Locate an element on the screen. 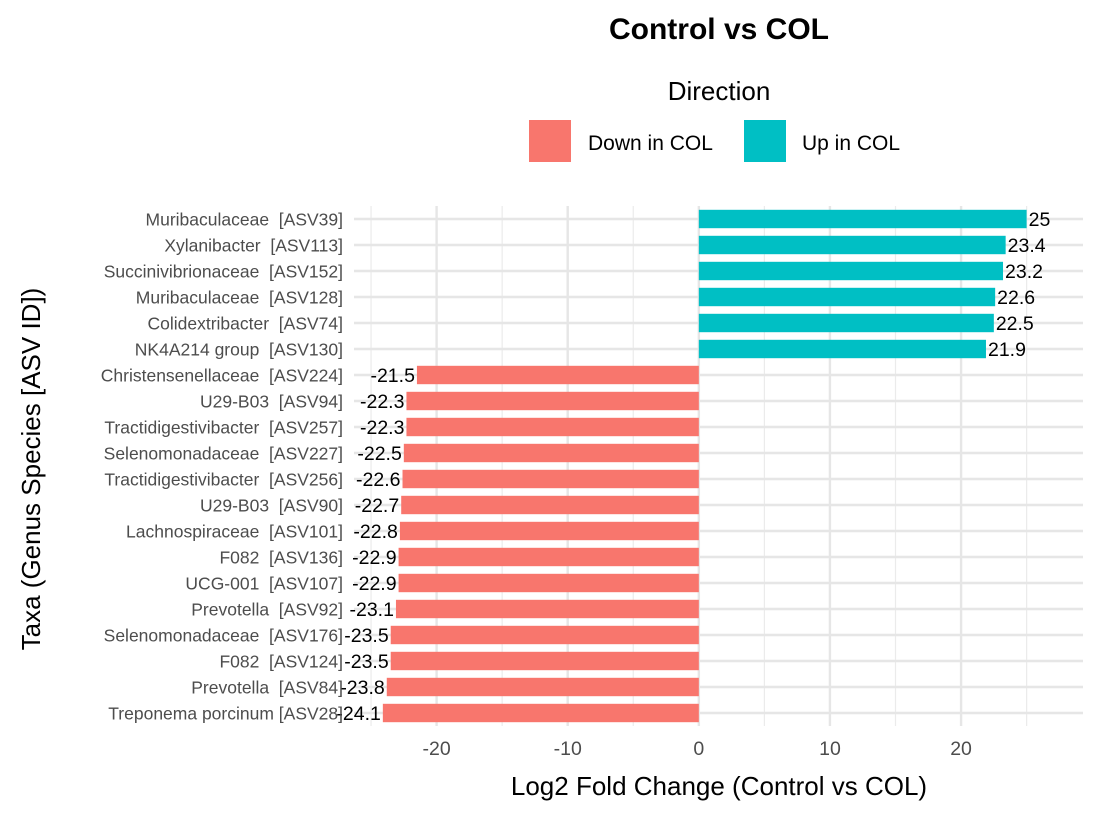  legend-label-up: Up in COL is located at coordinates (851, 143).